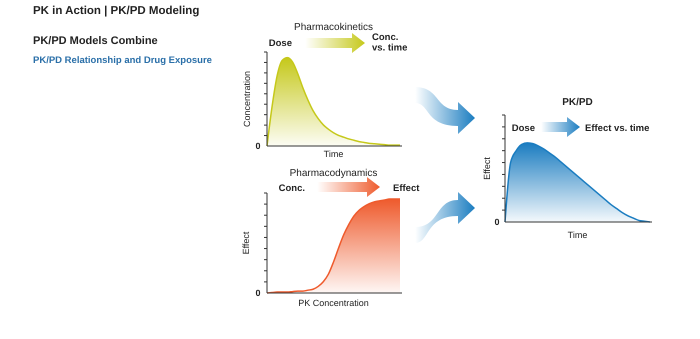  I want to click on text: Effect, so click(406, 188).